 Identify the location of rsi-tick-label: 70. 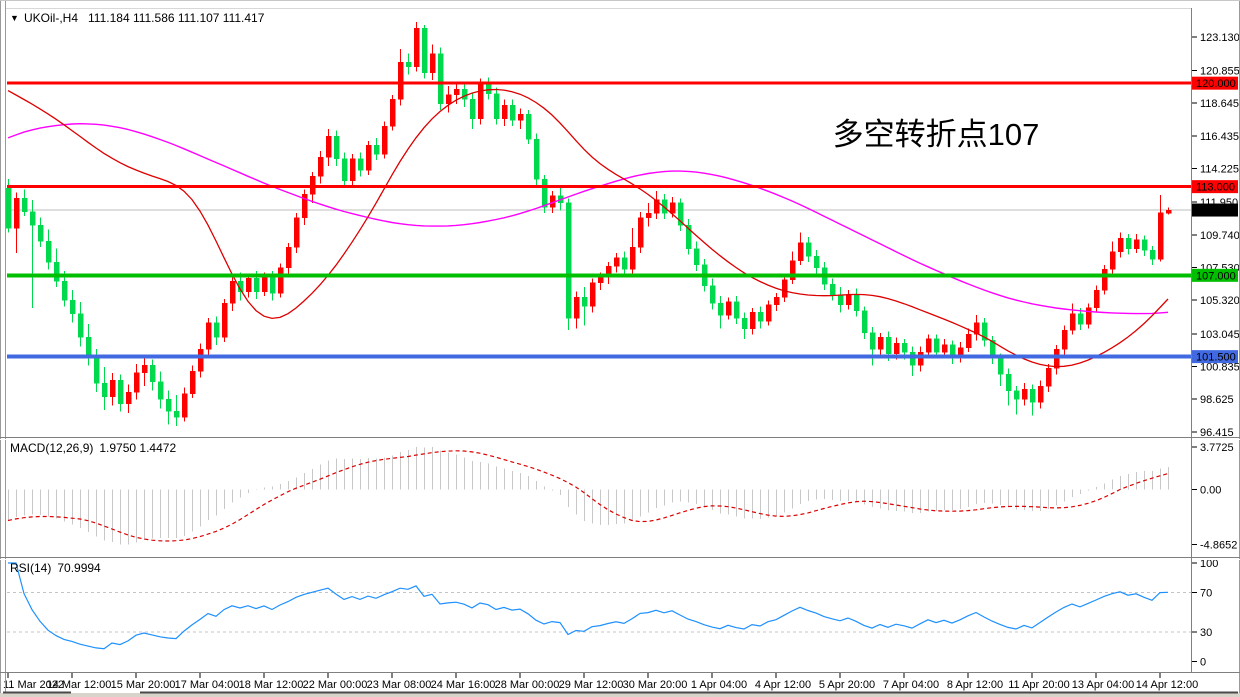
(1206, 594).